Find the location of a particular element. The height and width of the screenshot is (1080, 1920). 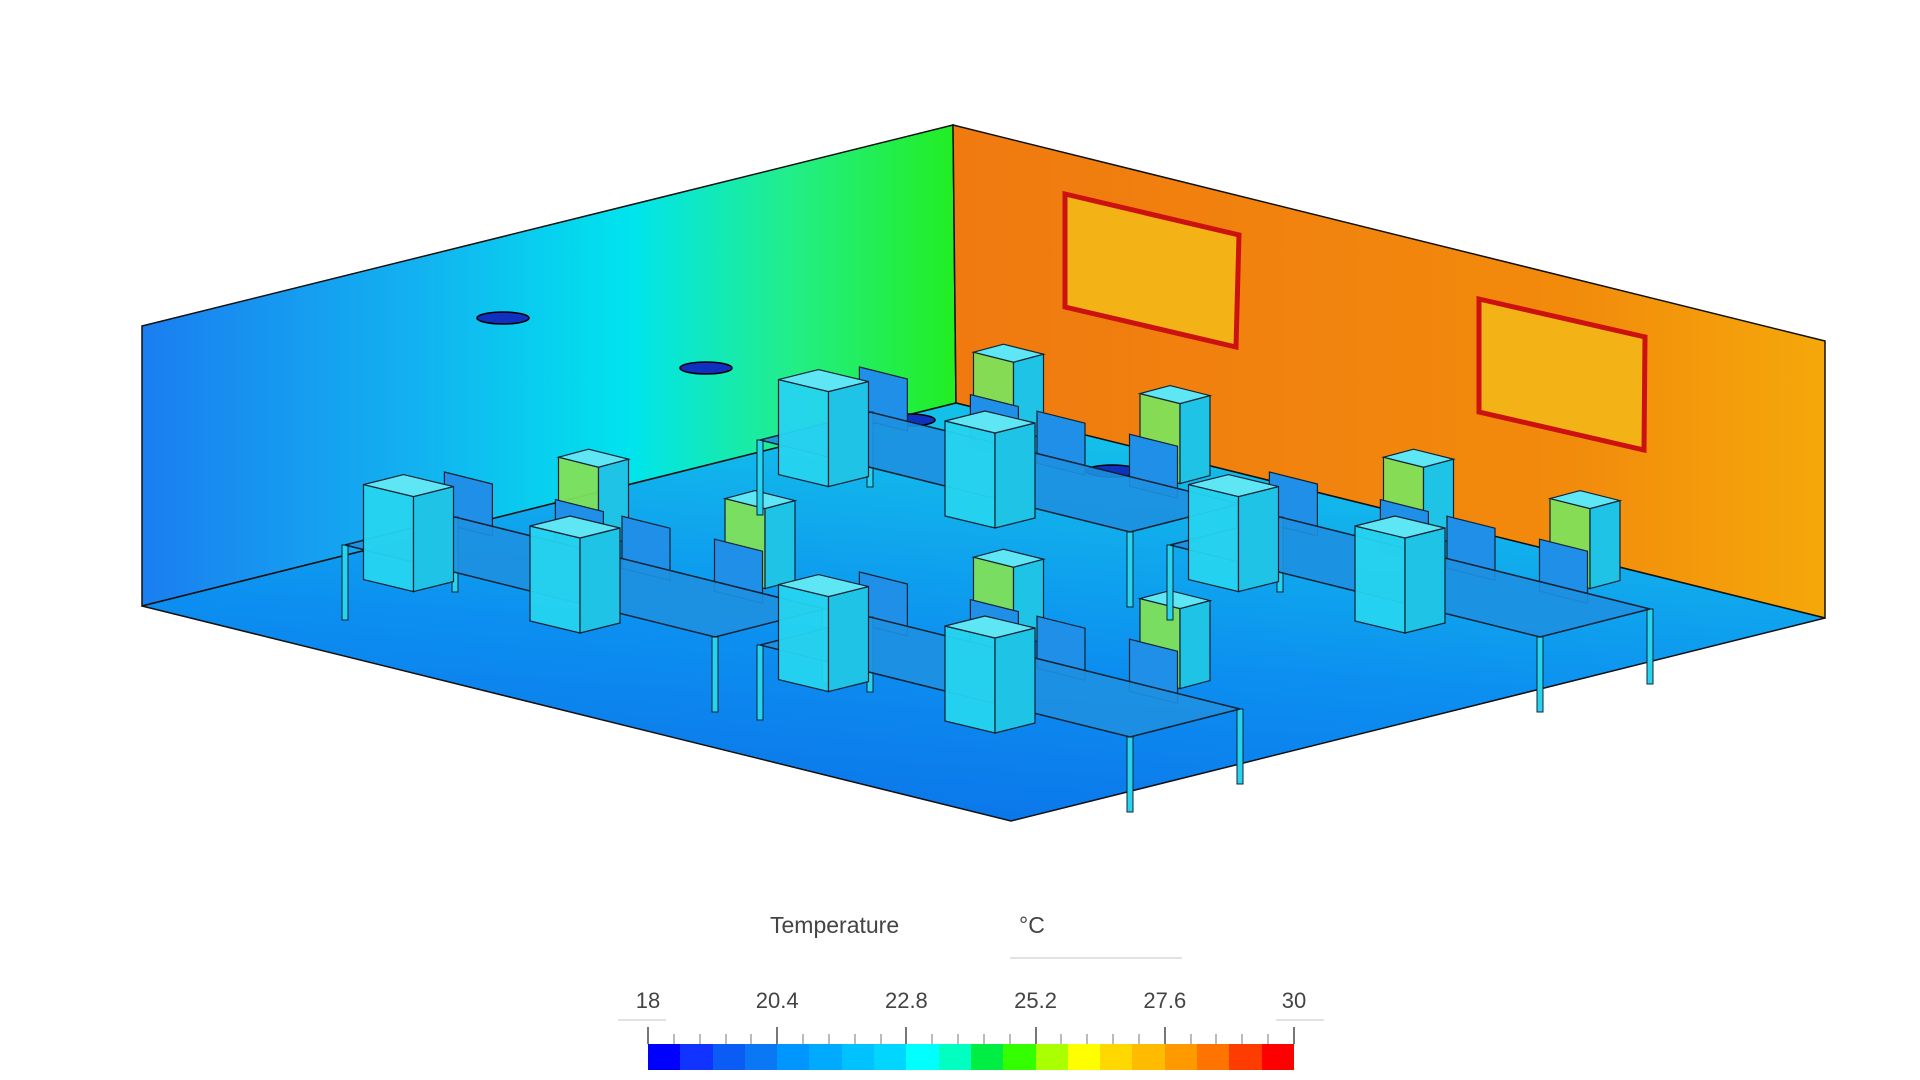

whiteboard is located at coordinates (1562, 374).